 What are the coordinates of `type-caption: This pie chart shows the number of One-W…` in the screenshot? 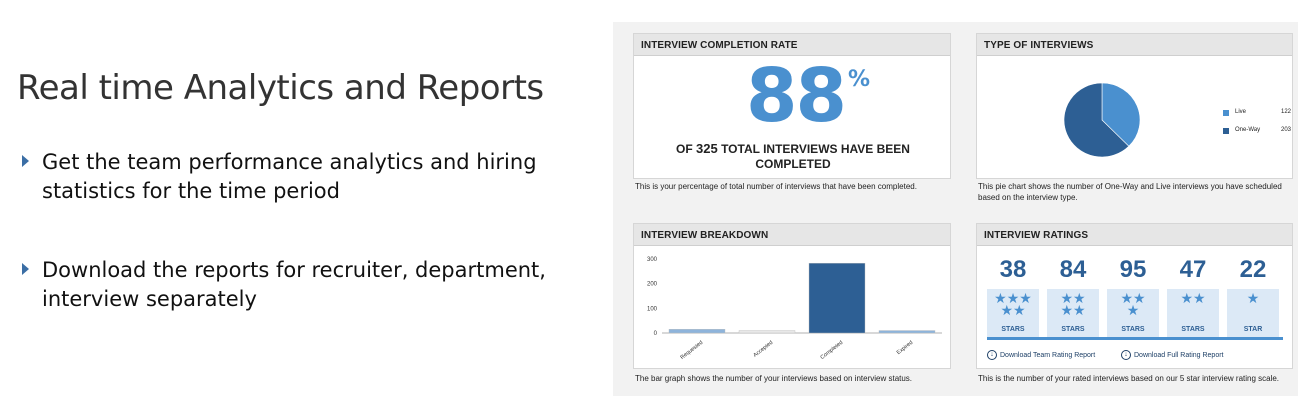 It's located at (1130, 192).